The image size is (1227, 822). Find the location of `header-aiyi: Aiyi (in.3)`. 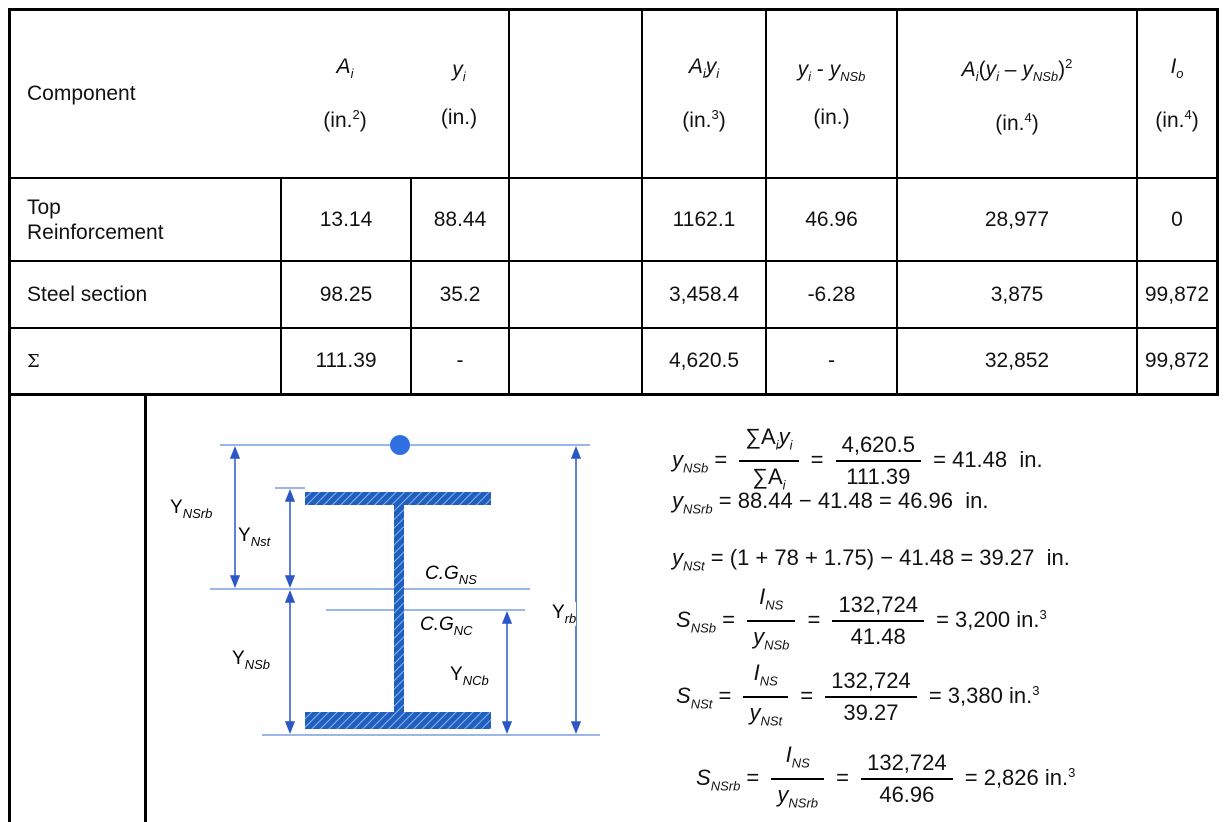

header-aiyi: Aiyi (in.3) is located at coordinates (704, 94).